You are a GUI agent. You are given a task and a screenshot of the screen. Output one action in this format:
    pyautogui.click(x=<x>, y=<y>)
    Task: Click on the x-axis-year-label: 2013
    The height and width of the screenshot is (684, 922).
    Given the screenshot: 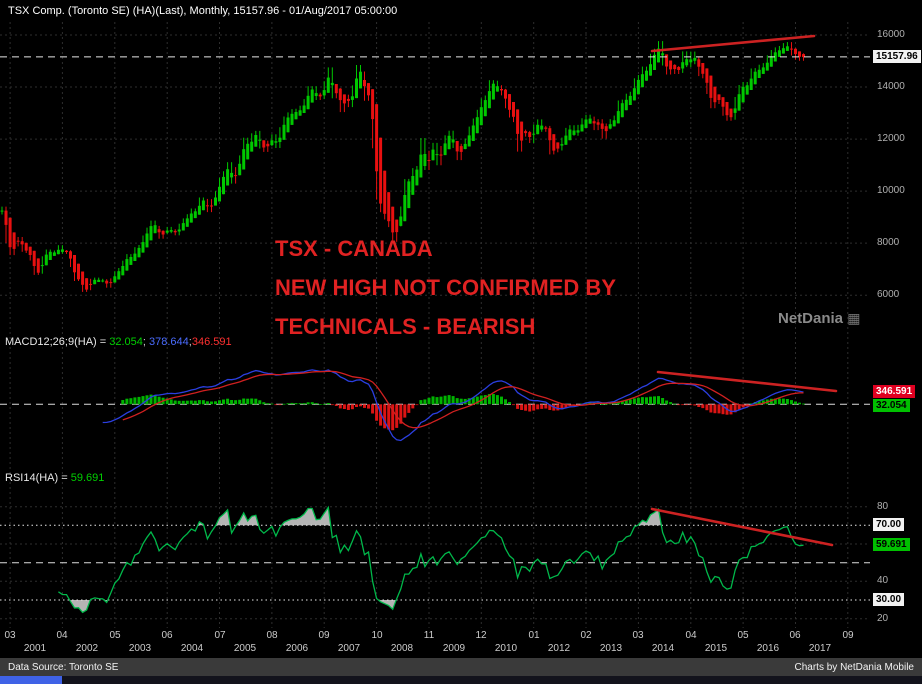 What is the action you would take?
    pyautogui.click(x=611, y=648)
    